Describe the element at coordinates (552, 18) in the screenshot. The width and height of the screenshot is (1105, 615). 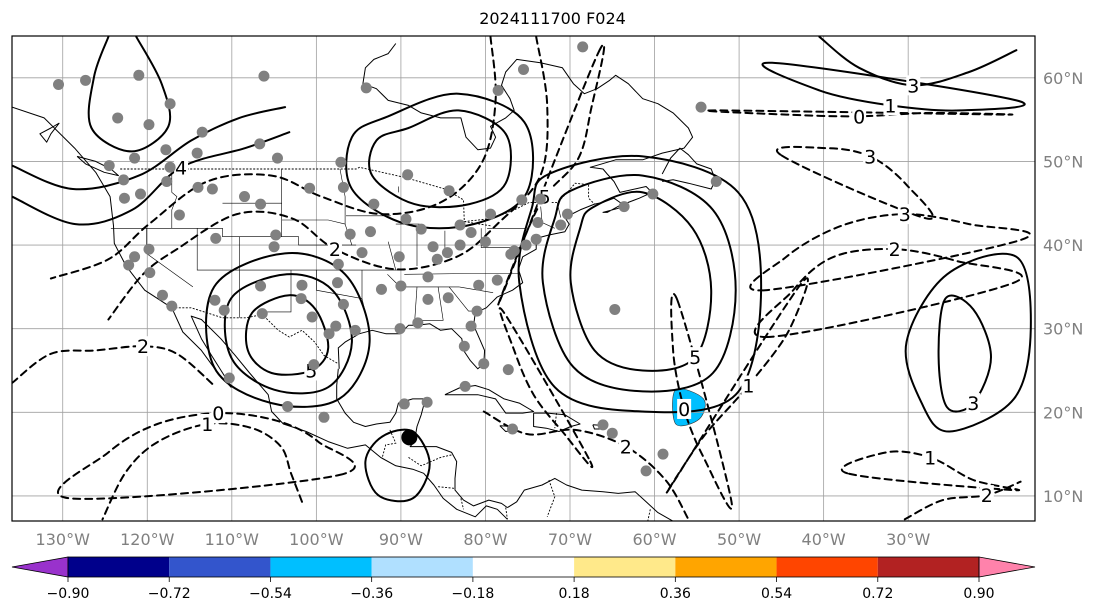
I see `map-title: 2024111700 F024` at that location.